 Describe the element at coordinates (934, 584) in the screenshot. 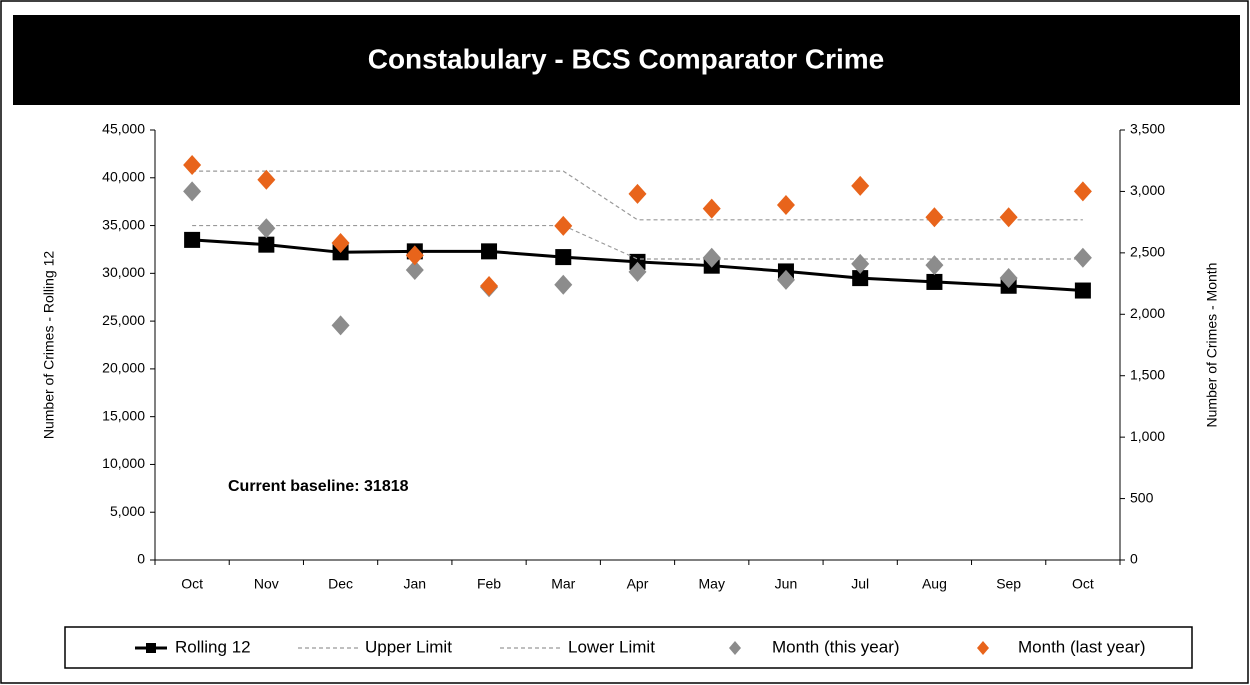

I see `x-tick-label: Aug` at that location.